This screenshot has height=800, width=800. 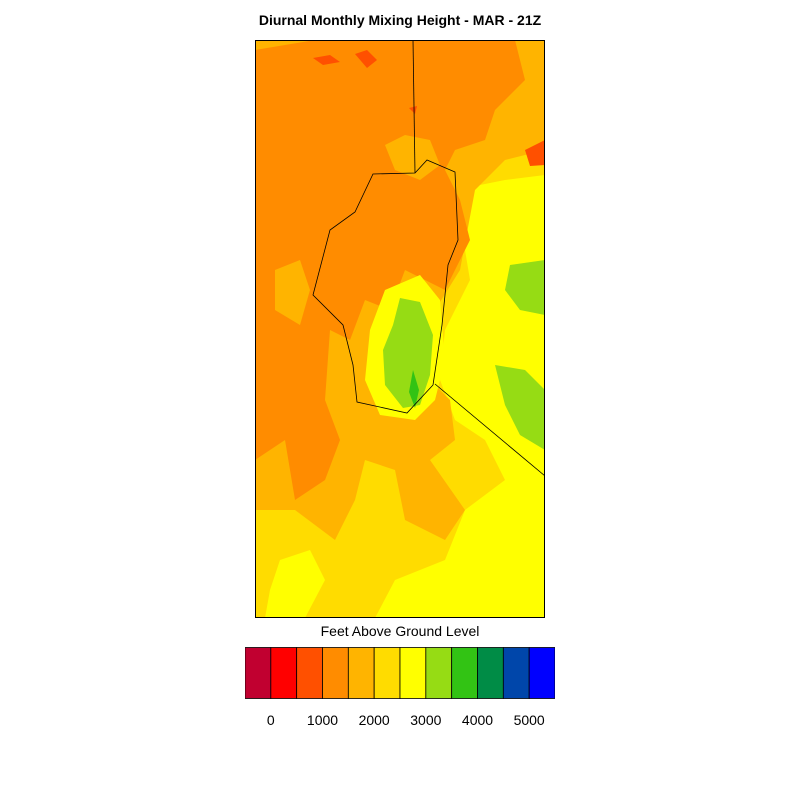 I want to click on colorbar-tick-label: 5000, so click(x=529, y=720).